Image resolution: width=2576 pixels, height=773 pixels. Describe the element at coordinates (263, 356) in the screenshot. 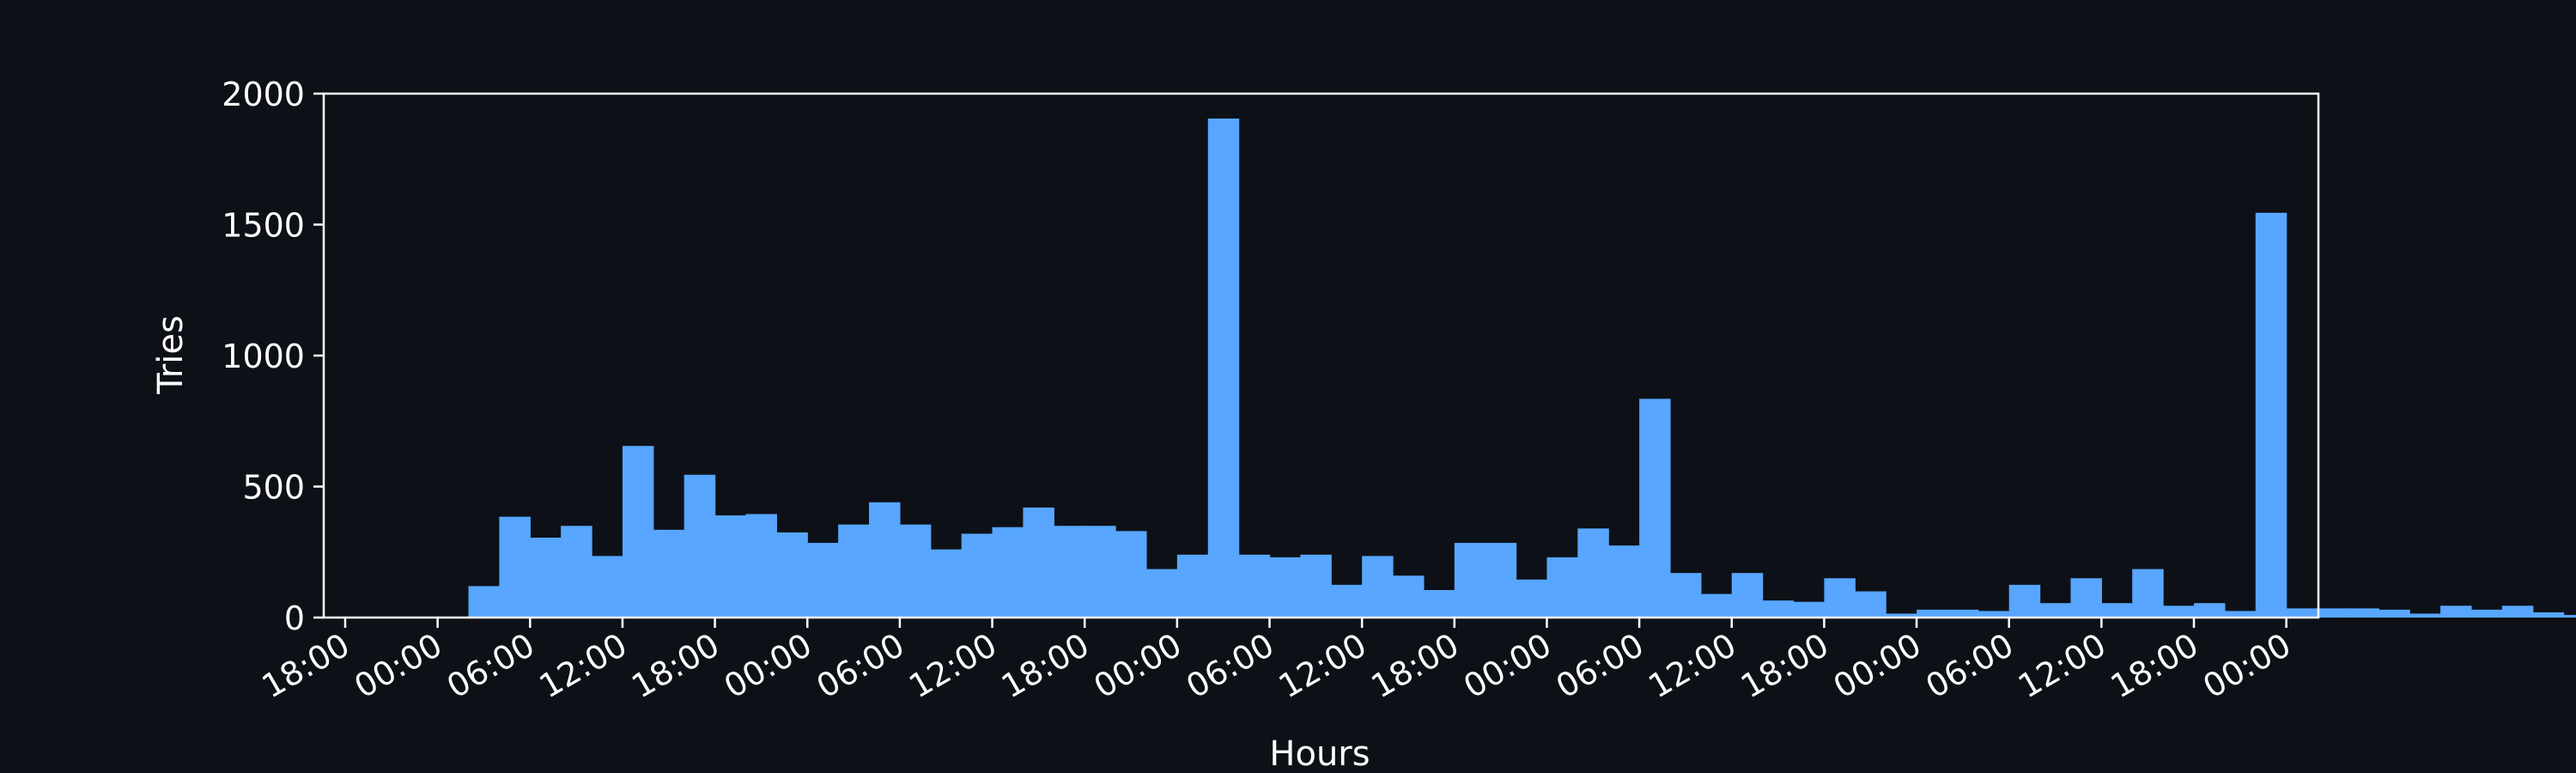

I see `y-tick-label: 1000` at that location.